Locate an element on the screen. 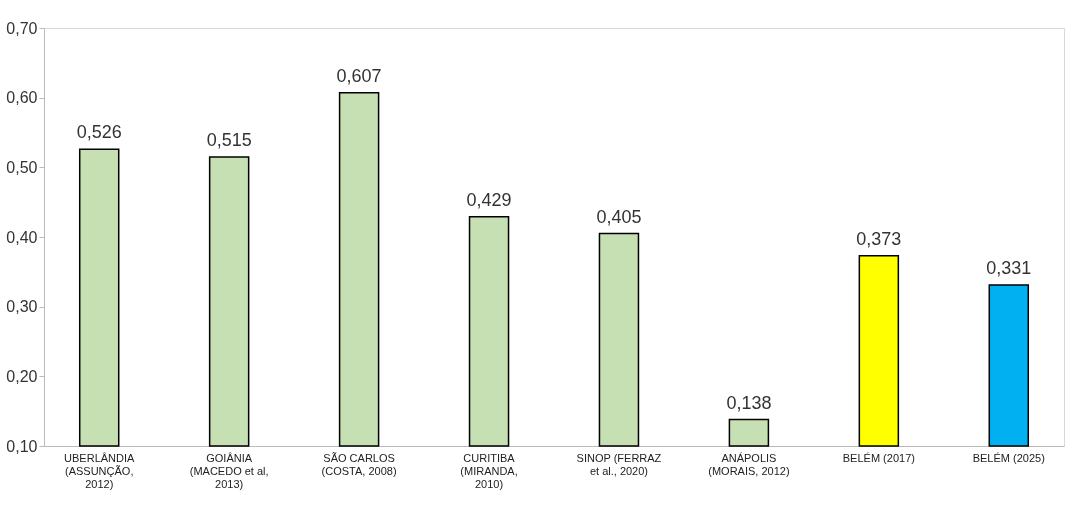  x-tick-label: BELÉM (2017) is located at coordinates (878, 457).